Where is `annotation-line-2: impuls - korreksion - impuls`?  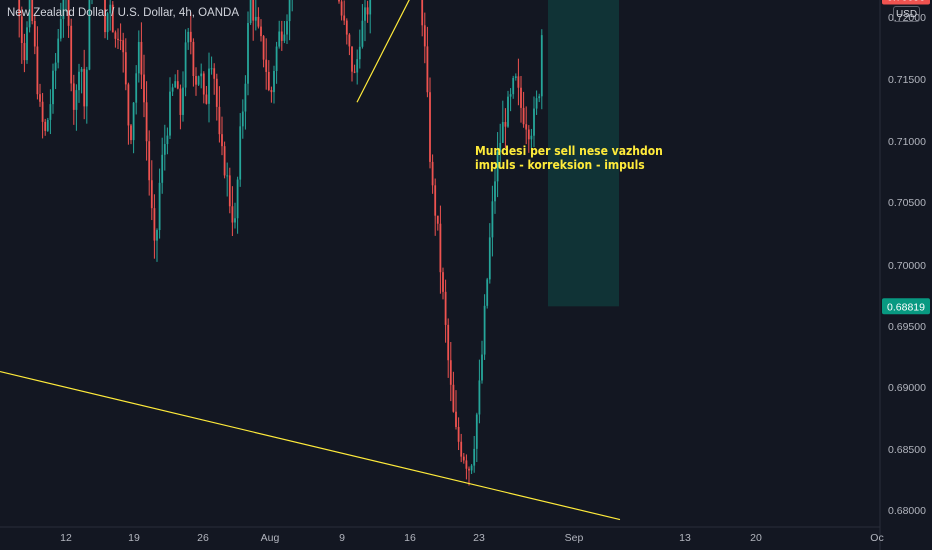 annotation-line-2: impuls - korreksion - impuls is located at coordinates (560, 165).